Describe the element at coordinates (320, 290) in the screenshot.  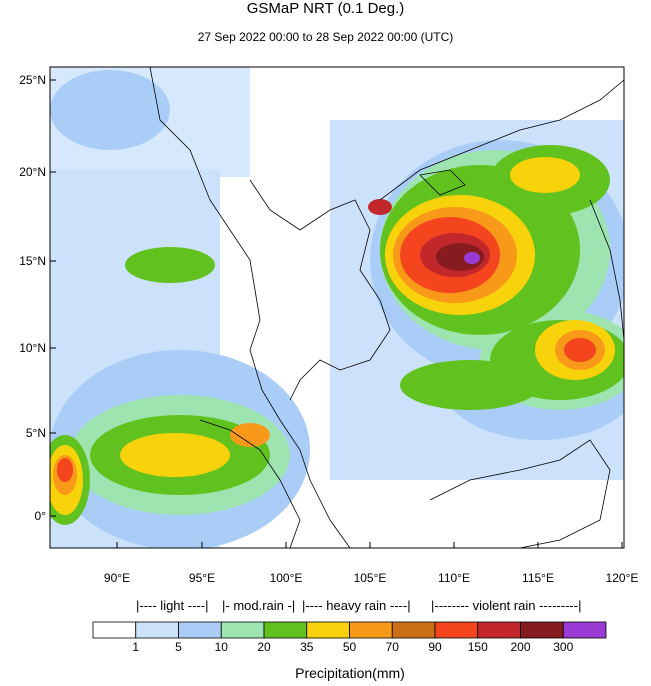
I see `coastline-indochina` at that location.